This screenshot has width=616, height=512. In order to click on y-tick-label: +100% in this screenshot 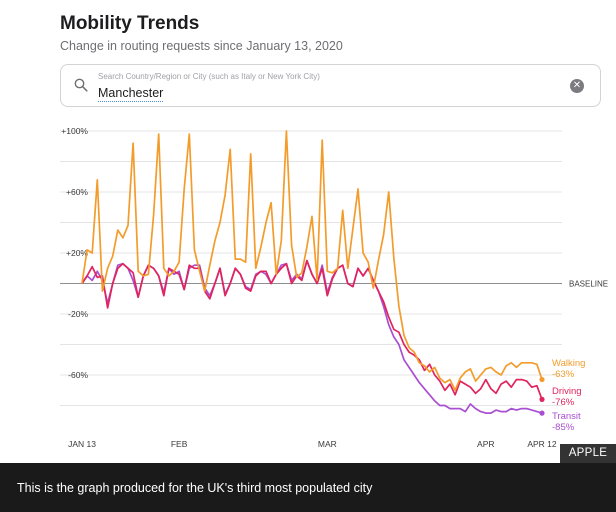, I will do `click(74, 131)`.